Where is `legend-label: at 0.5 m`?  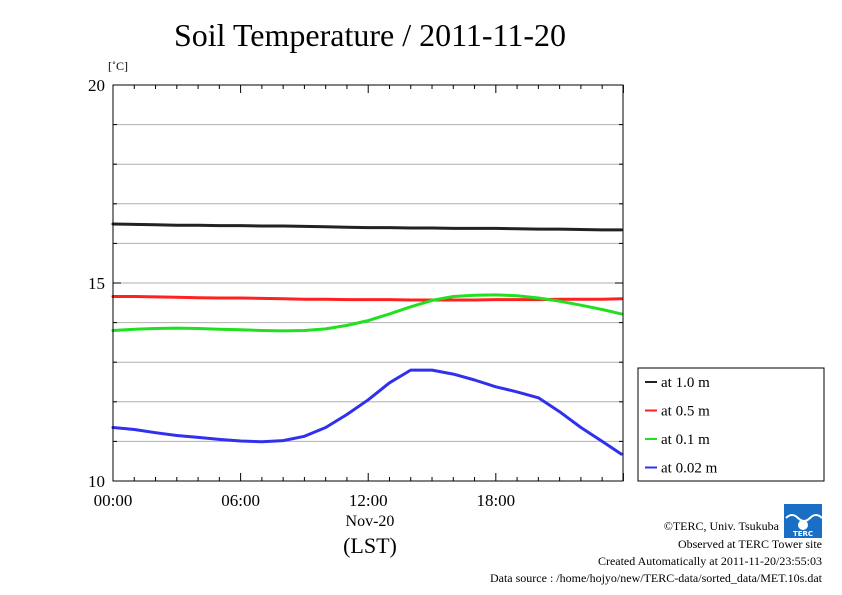 legend-label: at 0.5 m is located at coordinates (685, 412).